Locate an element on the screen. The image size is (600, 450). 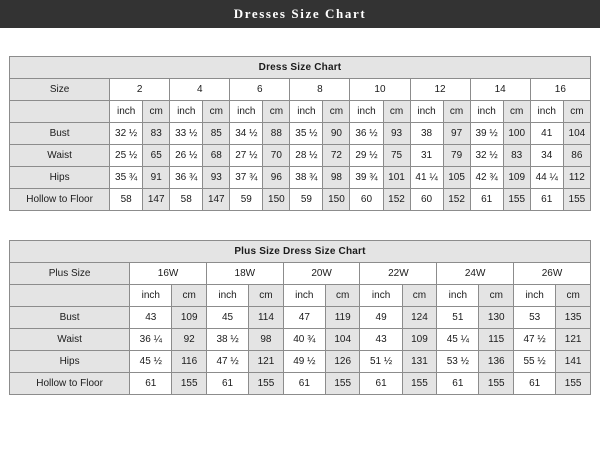
cell-inch: 43 is located at coordinates (381, 339).